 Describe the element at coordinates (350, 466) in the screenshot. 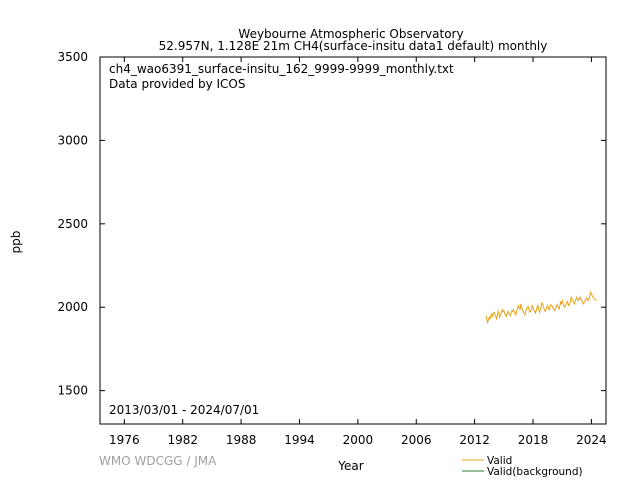

I see `x-axis-label: Year` at that location.